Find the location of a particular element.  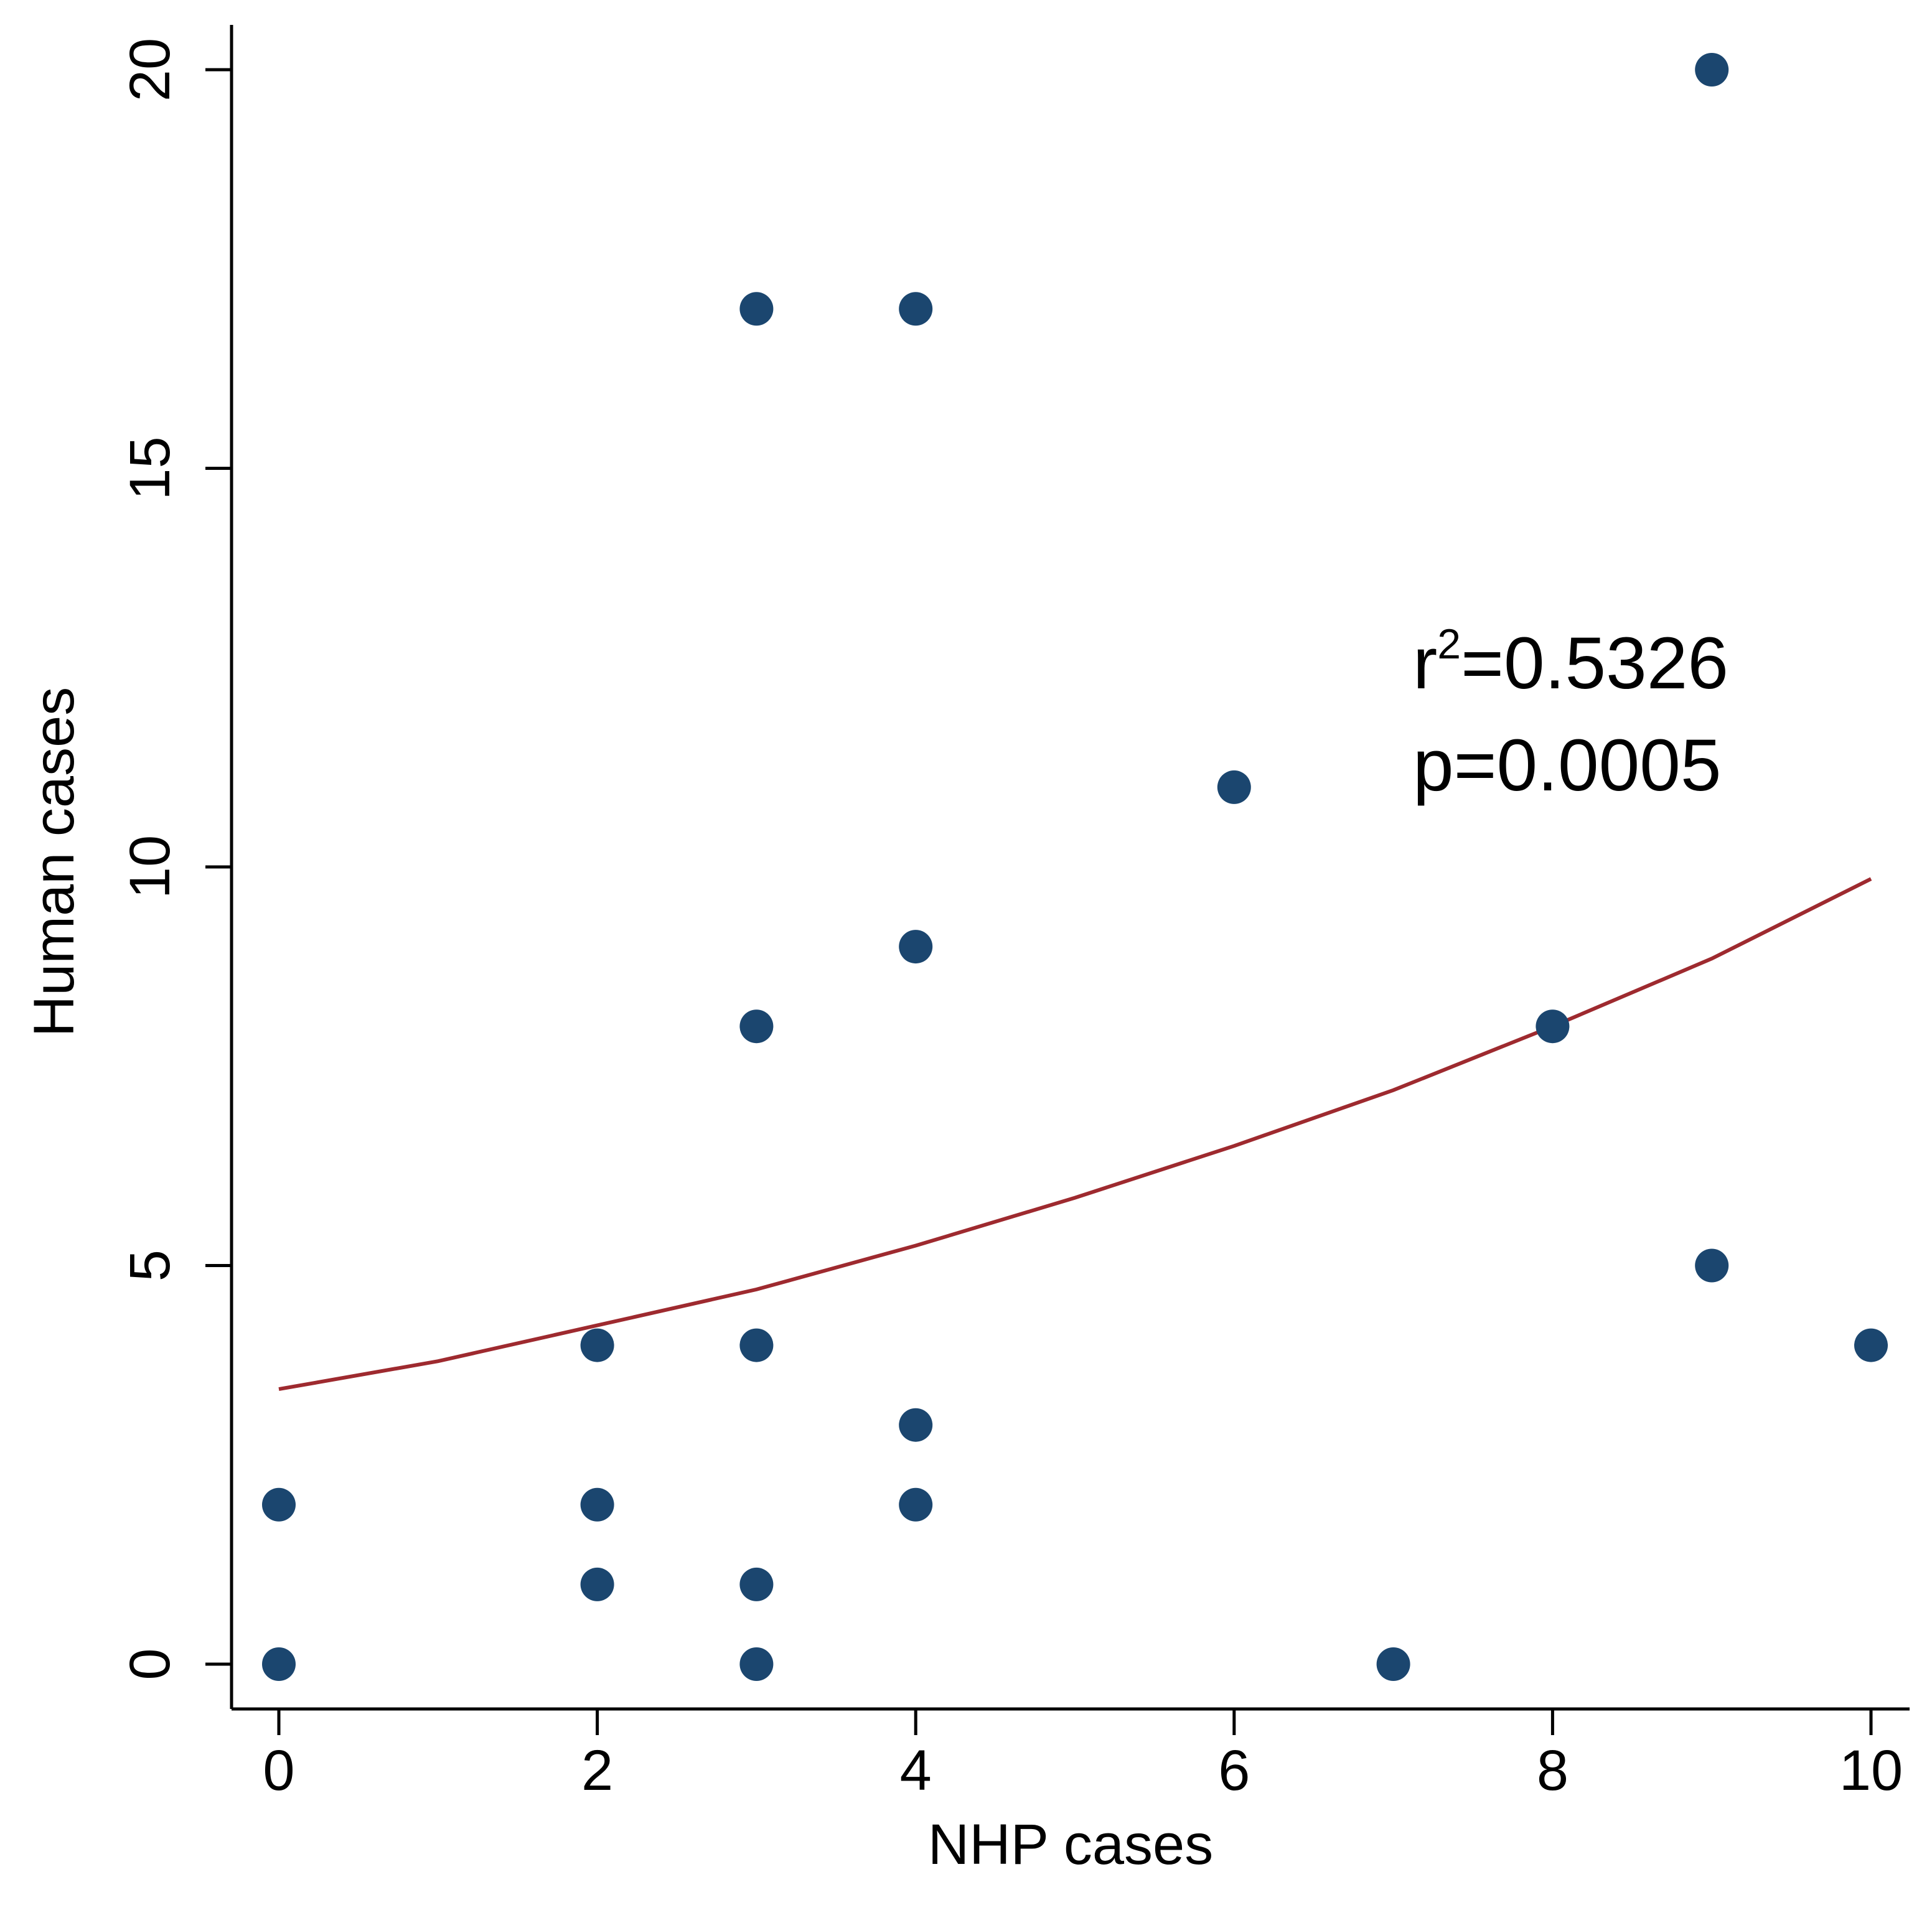

y-tick-label: 15 is located at coordinates (150, 468).